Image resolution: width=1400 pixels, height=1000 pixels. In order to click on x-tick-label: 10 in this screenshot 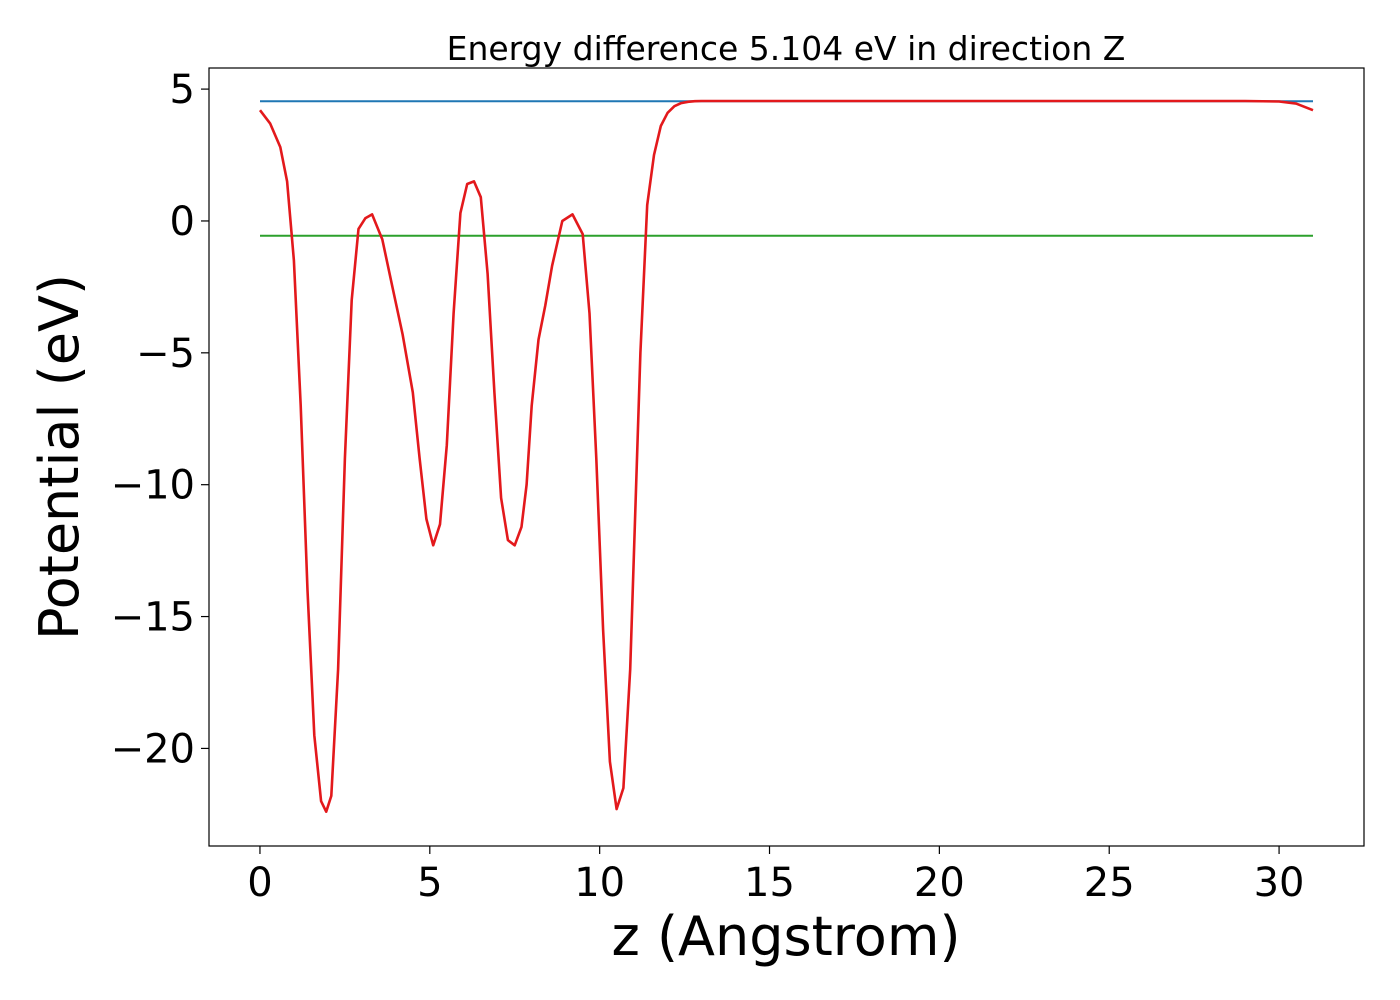, I will do `click(599, 883)`.